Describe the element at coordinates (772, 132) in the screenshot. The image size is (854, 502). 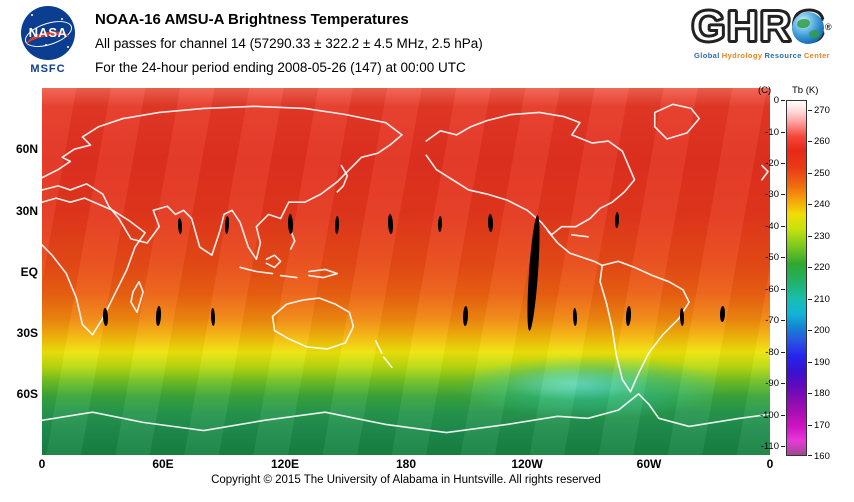
I see `celsius-tick-label: -10` at that location.